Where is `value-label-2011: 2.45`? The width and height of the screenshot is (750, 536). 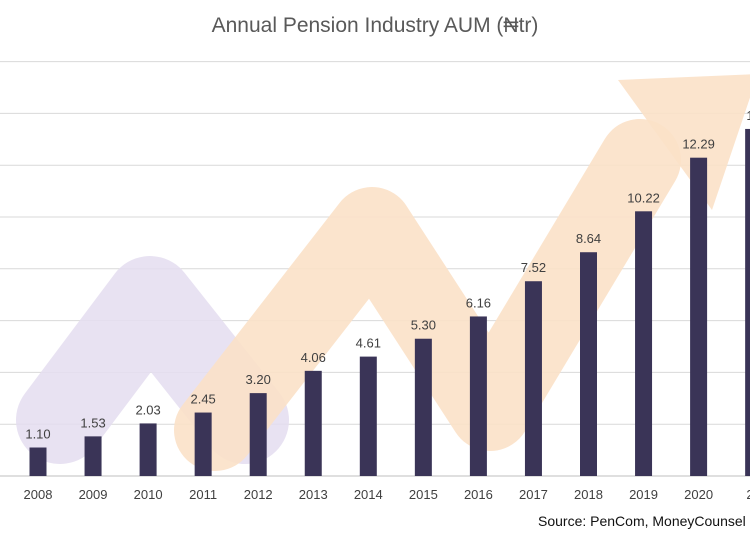 value-label-2011: 2.45 is located at coordinates (202, 399).